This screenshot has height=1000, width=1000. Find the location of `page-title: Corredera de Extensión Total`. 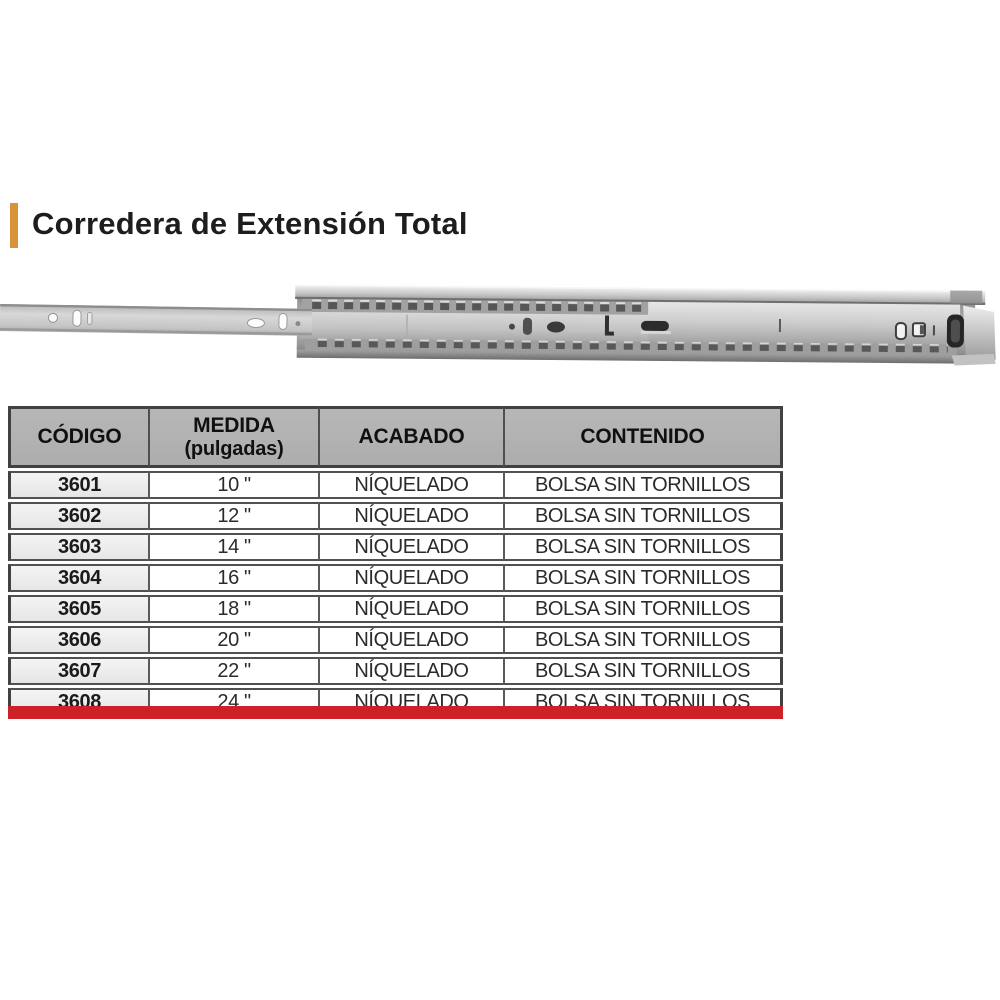

page-title: Corredera de Extensión Total is located at coordinates (250, 223).